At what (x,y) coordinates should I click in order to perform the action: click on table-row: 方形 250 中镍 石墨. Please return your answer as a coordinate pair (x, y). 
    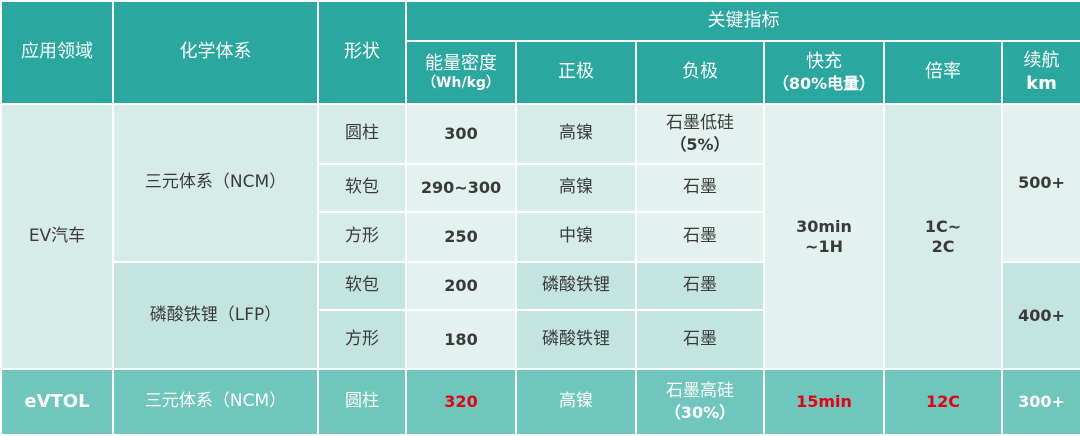
    Looking at the image, I should click on (540, 237).